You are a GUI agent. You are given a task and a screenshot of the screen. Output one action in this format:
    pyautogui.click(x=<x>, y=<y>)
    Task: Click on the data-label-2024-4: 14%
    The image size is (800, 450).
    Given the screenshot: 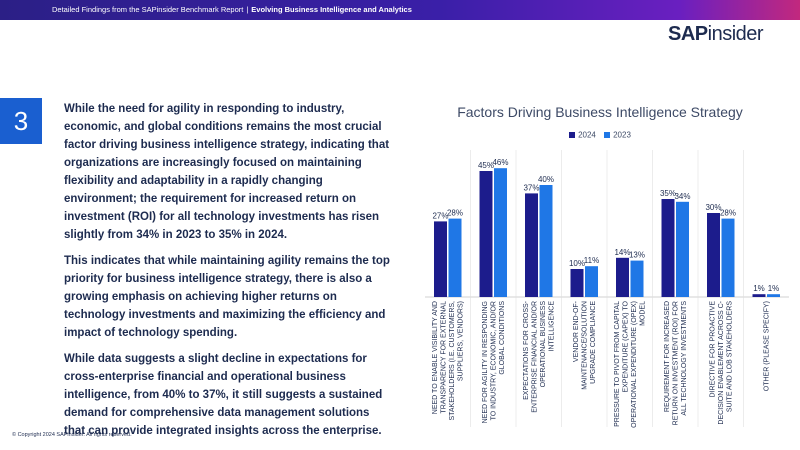 What is the action you would take?
    pyautogui.click(x=622, y=252)
    